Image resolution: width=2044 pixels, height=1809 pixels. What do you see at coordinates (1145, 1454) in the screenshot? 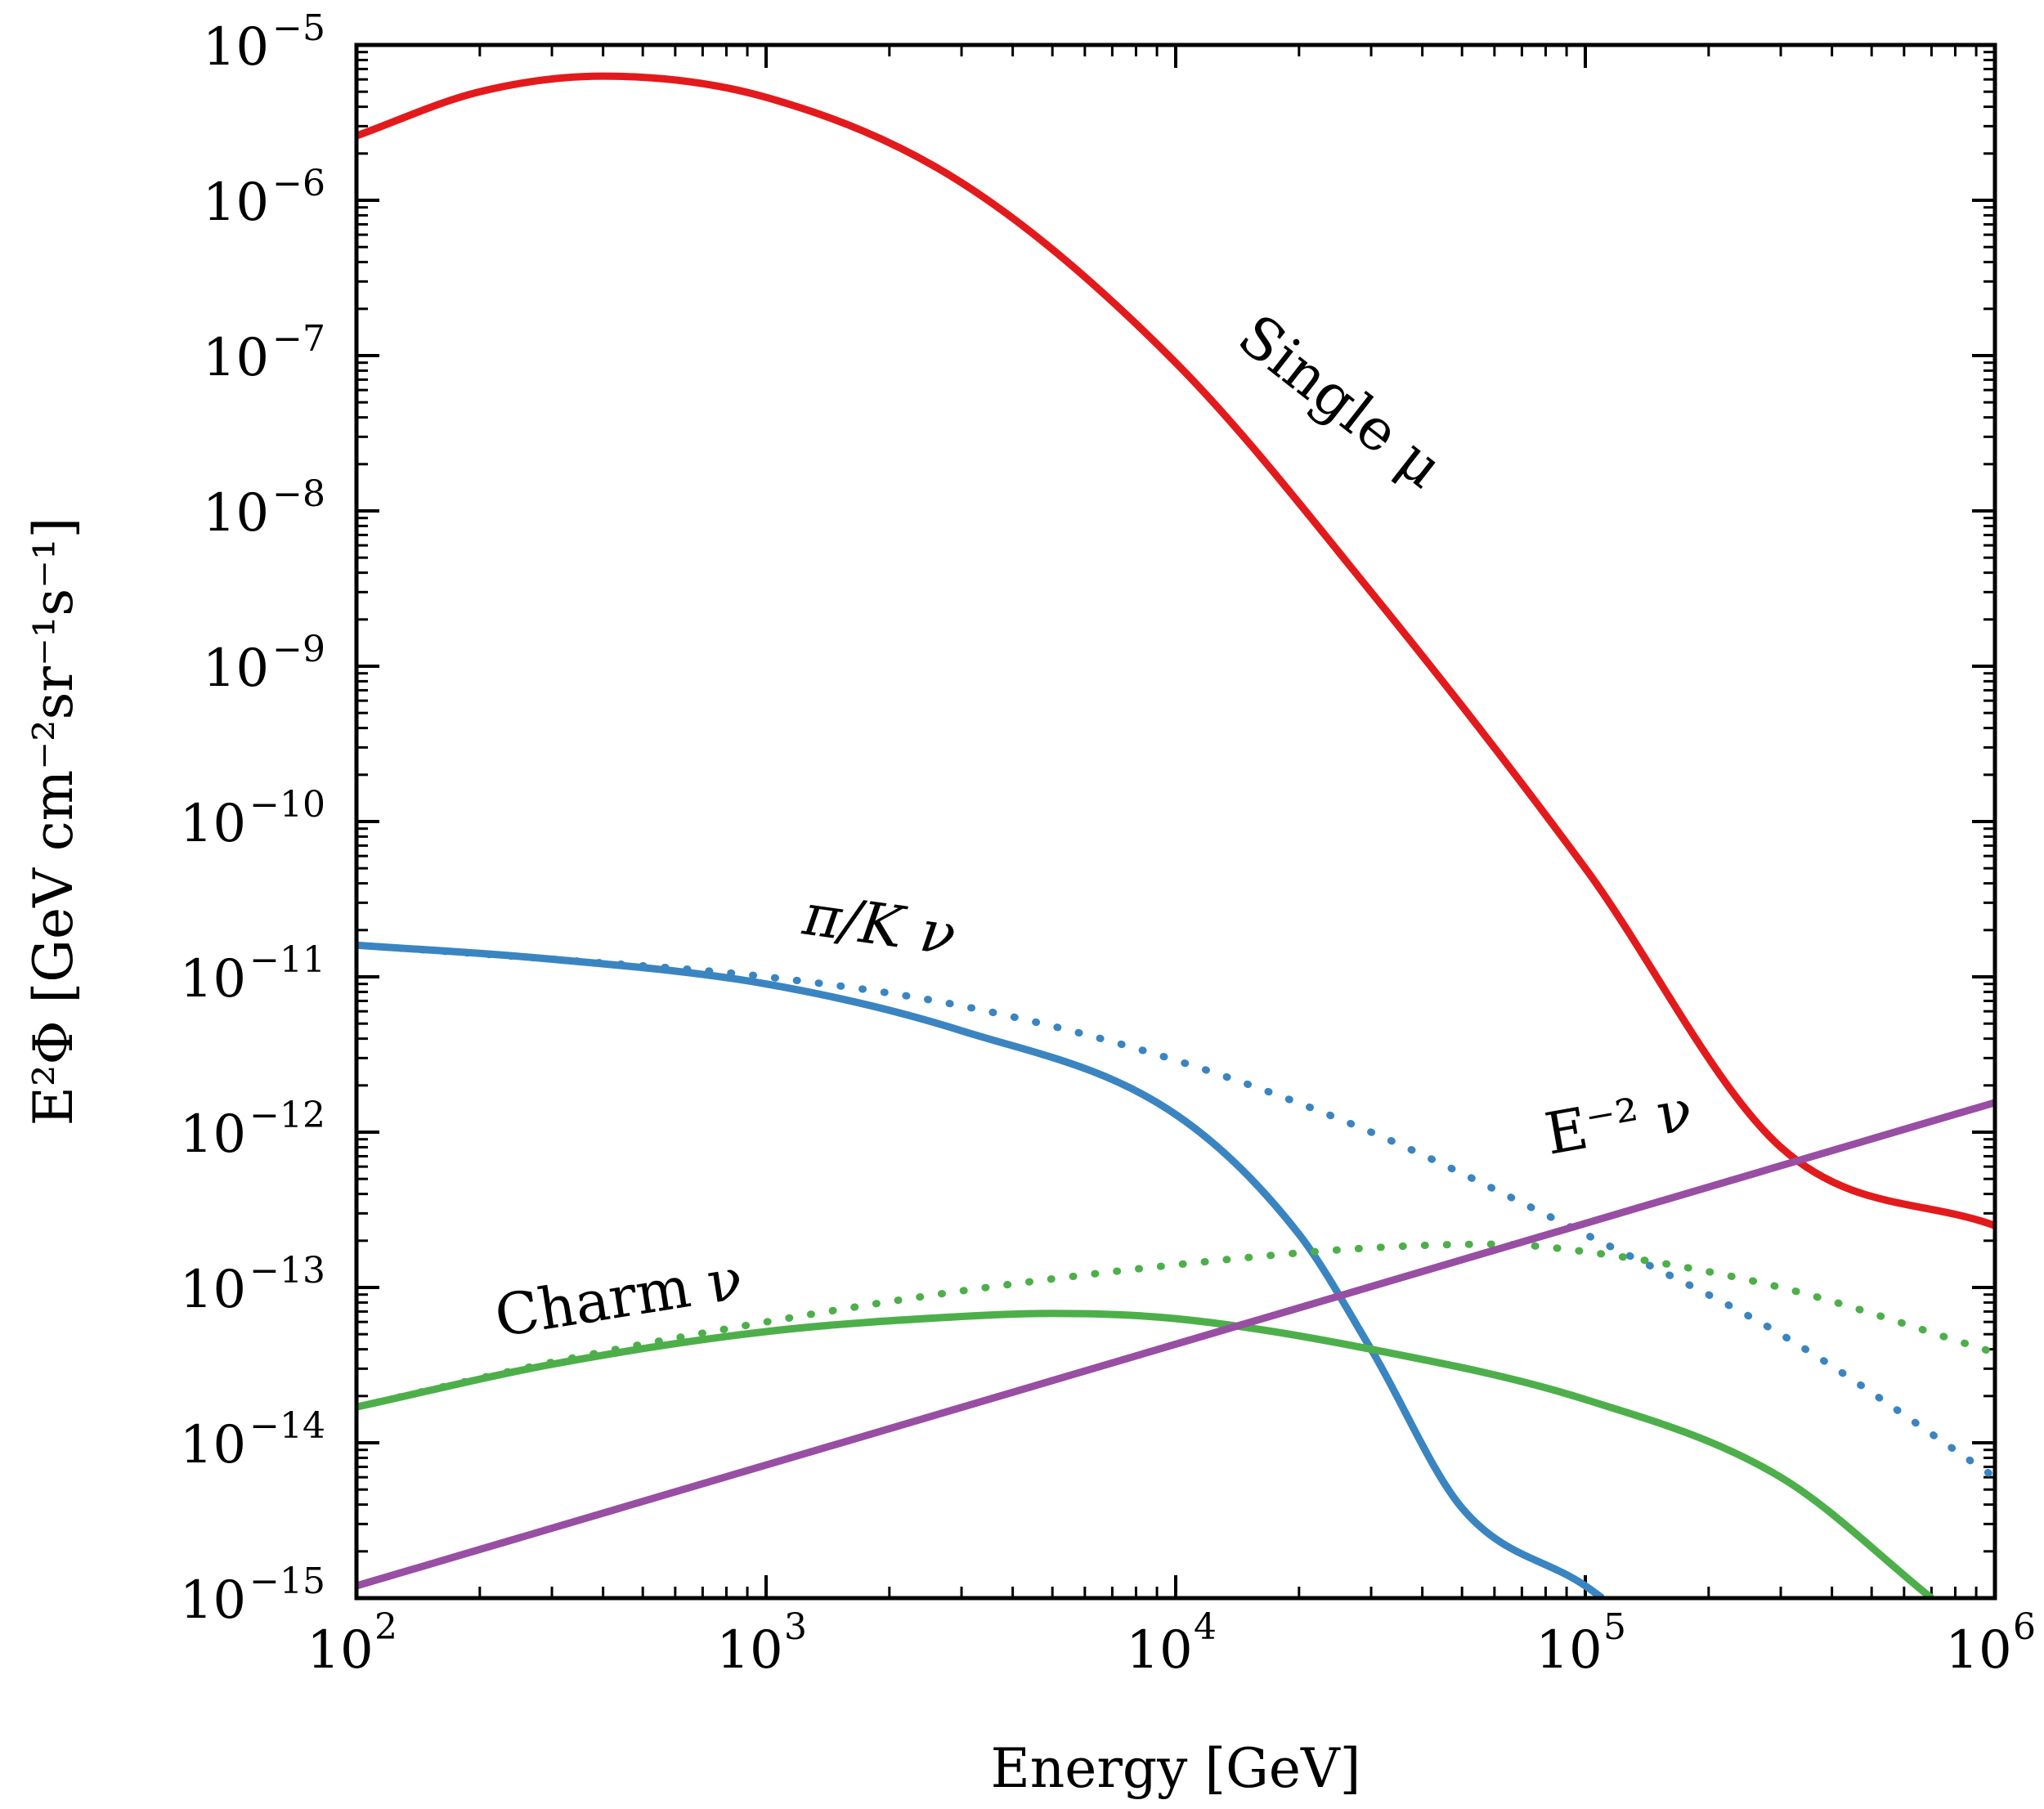
I see `charm-nu-solid-curve` at bounding box center [1145, 1454].